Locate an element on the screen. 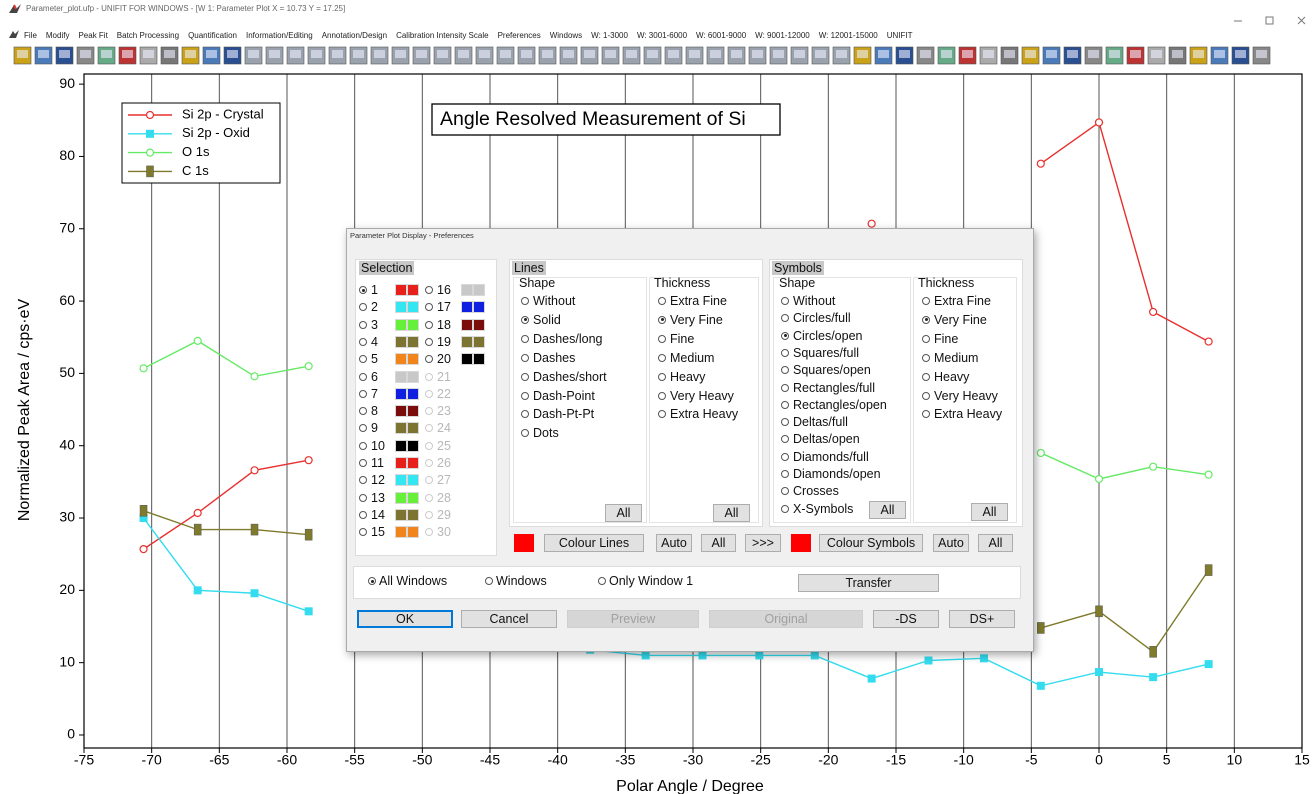 Image resolution: width=1312 pixels, height=794 pixels. selection-label: 12 is located at coordinates (378, 480).